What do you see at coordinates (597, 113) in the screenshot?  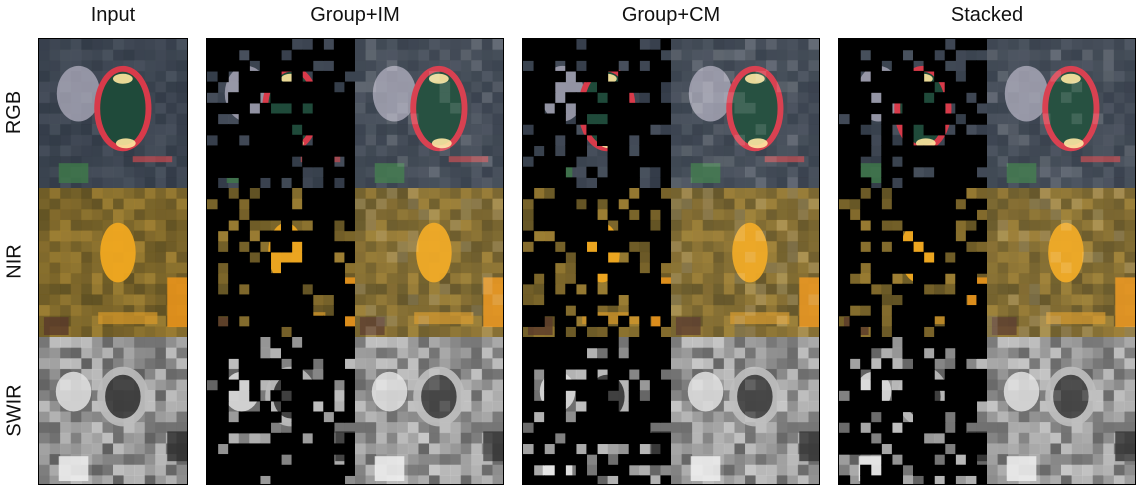 I see `group-cm-rgb-masked-tile` at bounding box center [597, 113].